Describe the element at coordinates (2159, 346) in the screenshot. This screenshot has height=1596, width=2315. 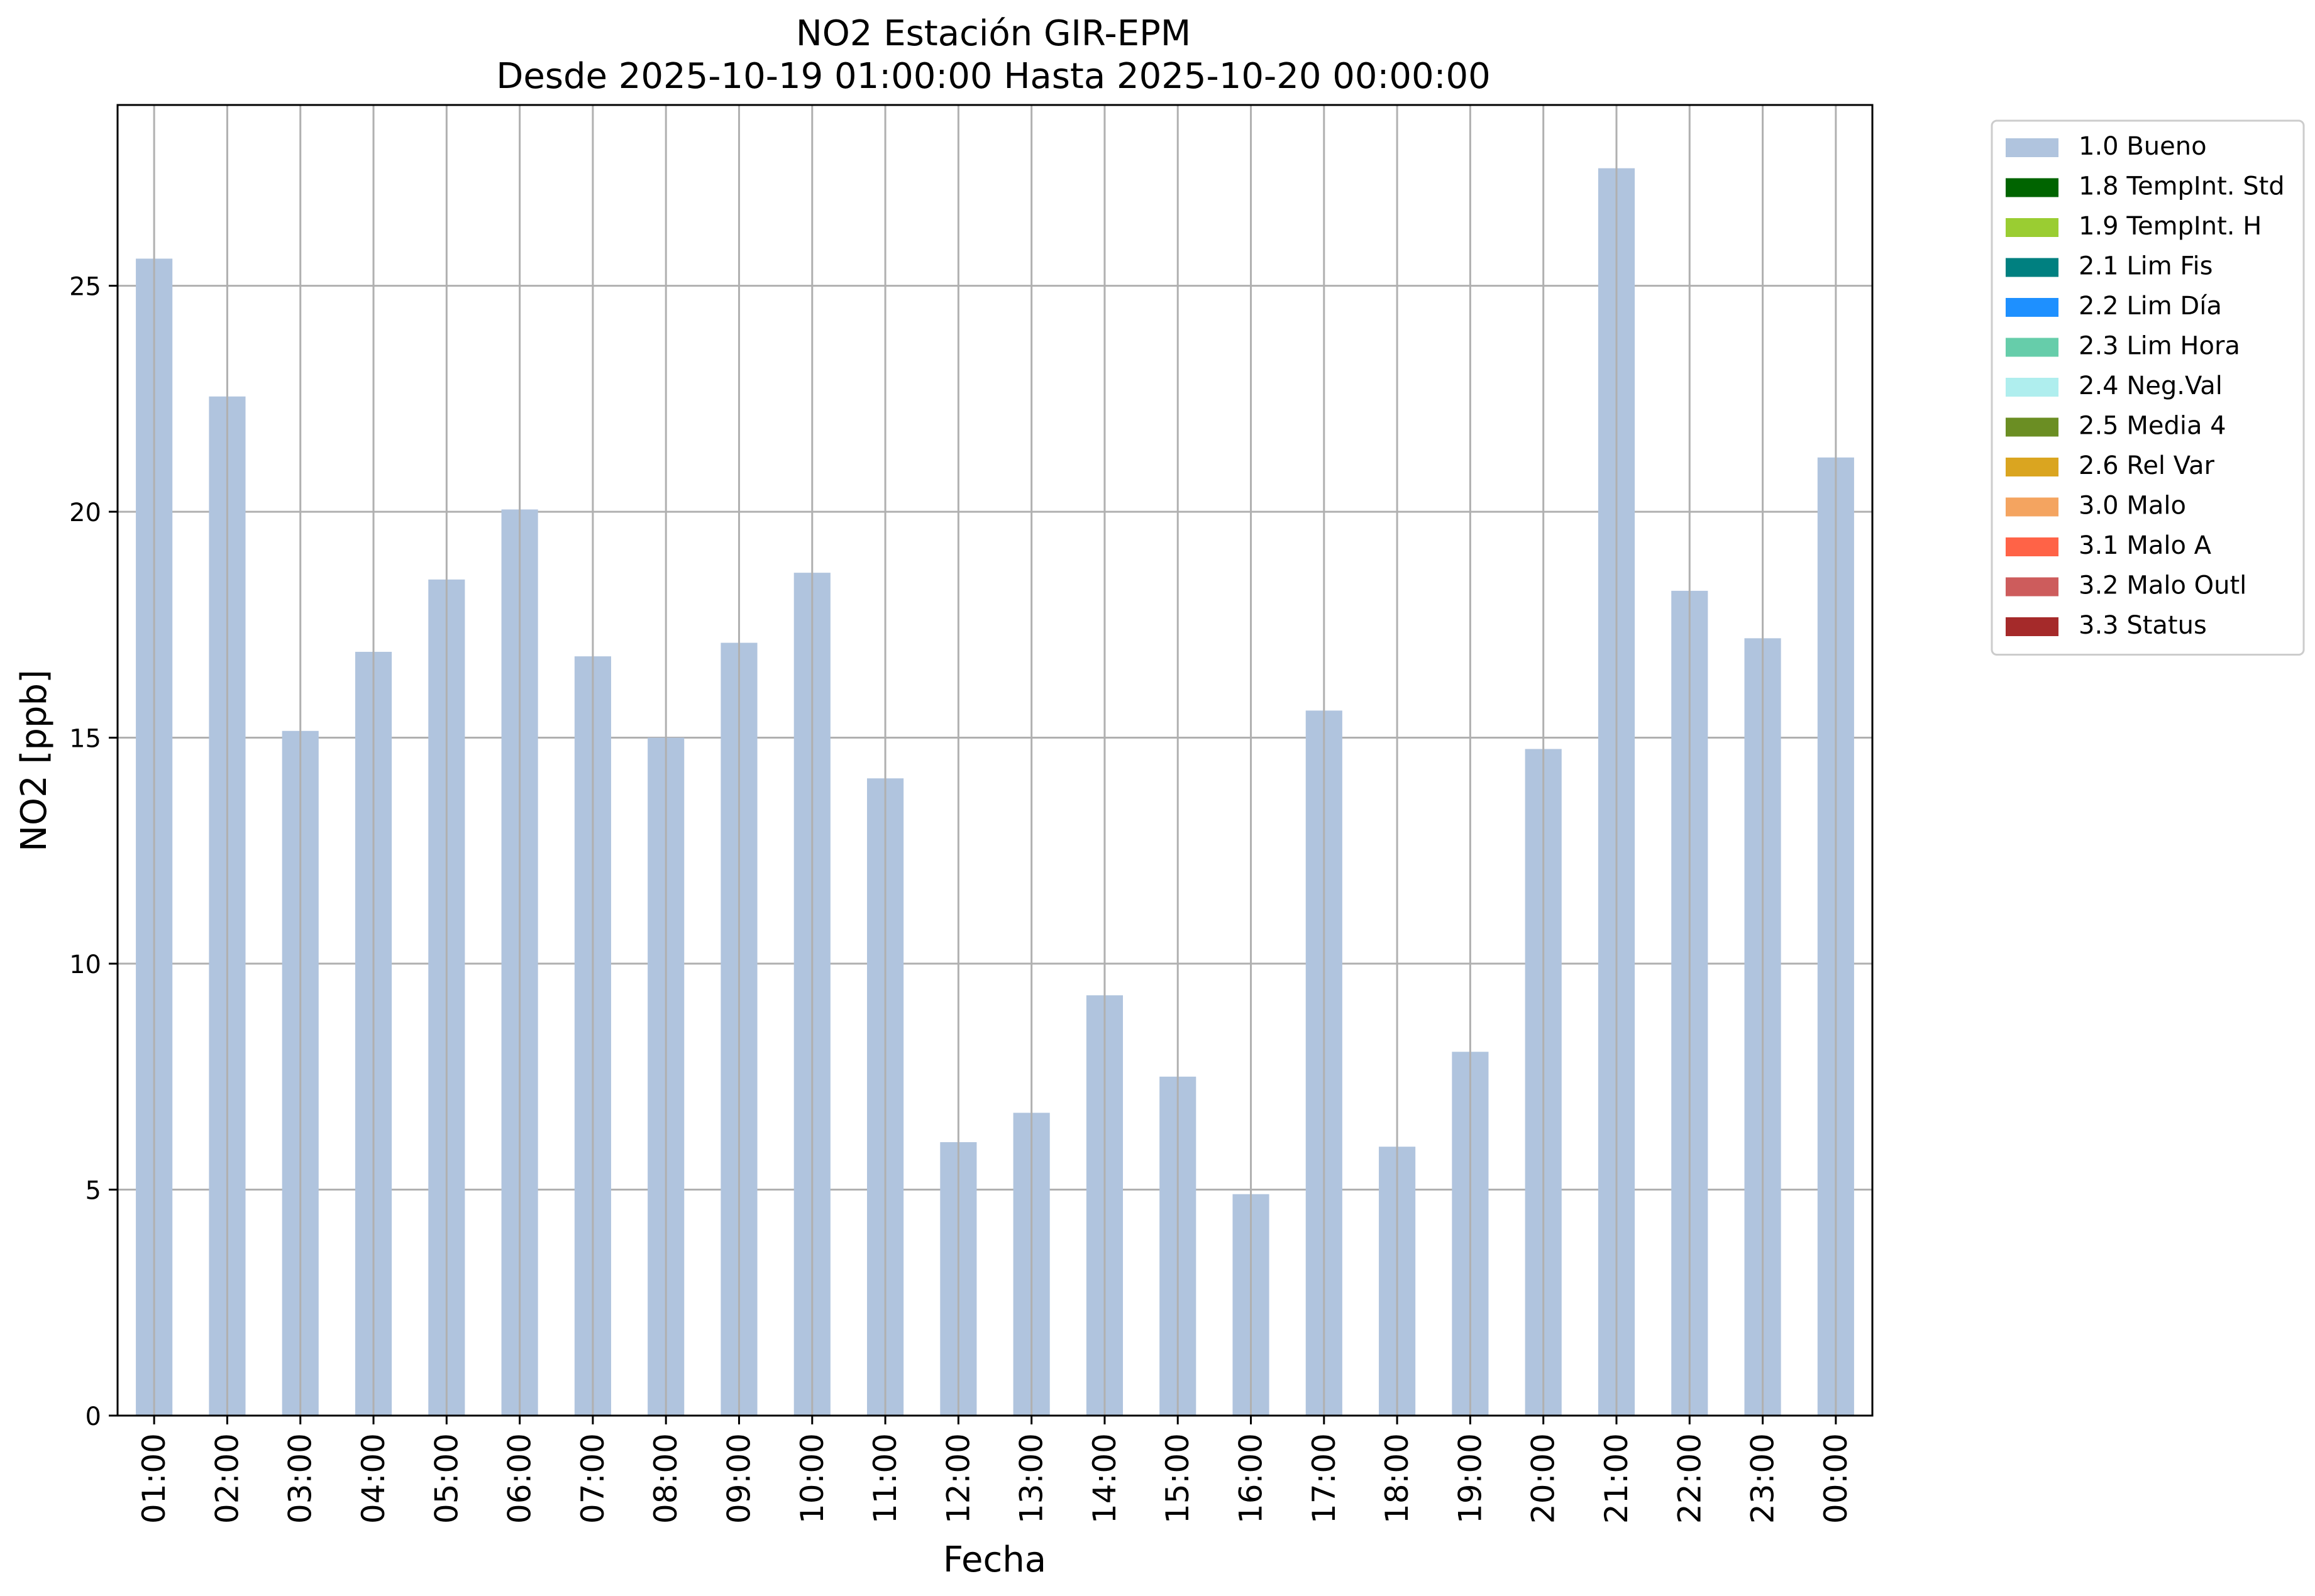
I see `legend-label: 2.3 Lim Hora` at that location.